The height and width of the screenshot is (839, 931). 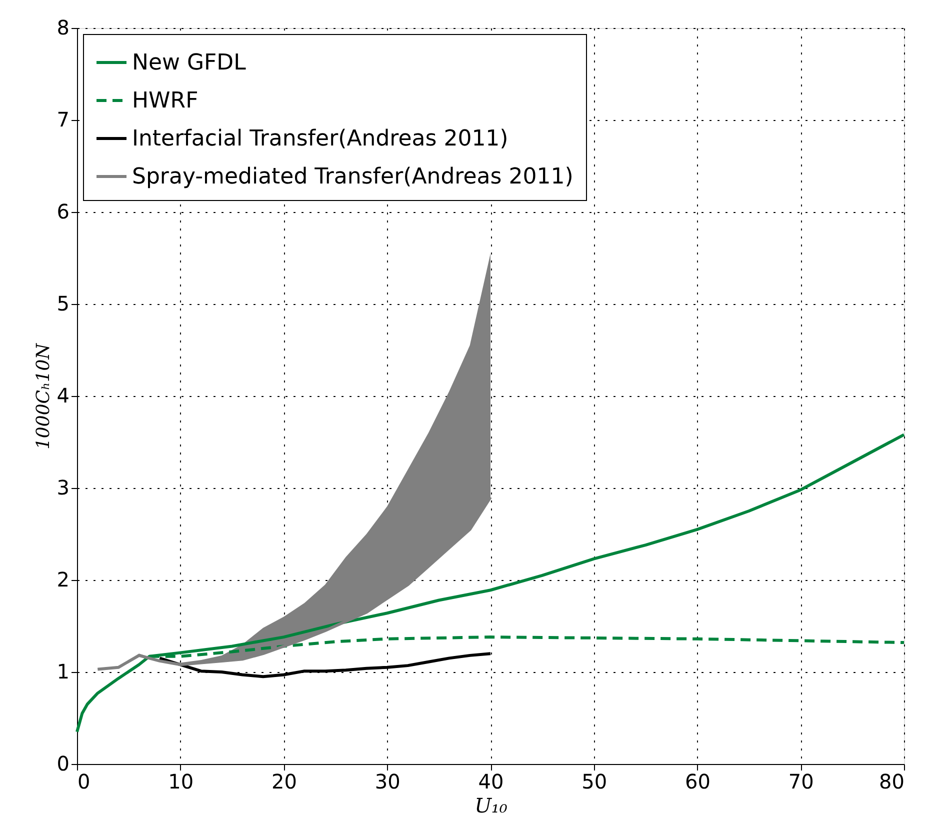 What do you see at coordinates (63, 212) in the screenshot?
I see `y-tick-label: 6` at bounding box center [63, 212].